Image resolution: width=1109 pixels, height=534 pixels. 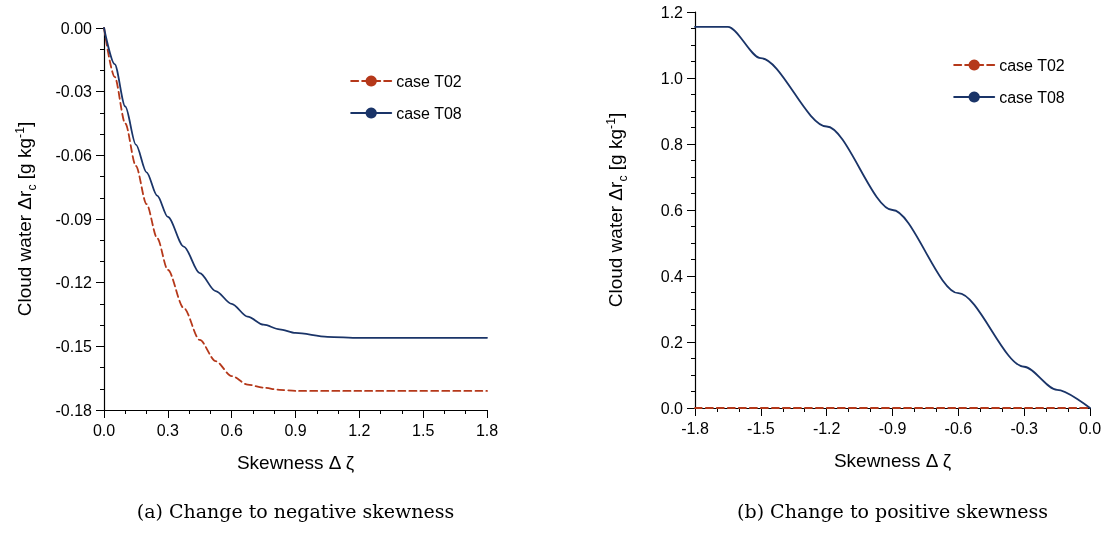 What do you see at coordinates (74, 92) in the screenshot?
I see `y-tick-label: -0.03` at bounding box center [74, 92].